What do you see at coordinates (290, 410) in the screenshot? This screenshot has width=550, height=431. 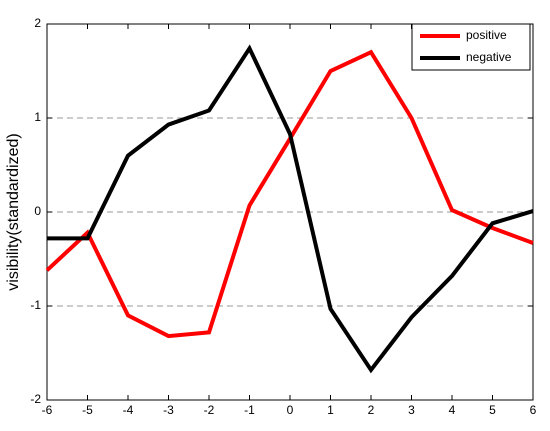 I see `x-tick-label: 0` at bounding box center [290, 410].